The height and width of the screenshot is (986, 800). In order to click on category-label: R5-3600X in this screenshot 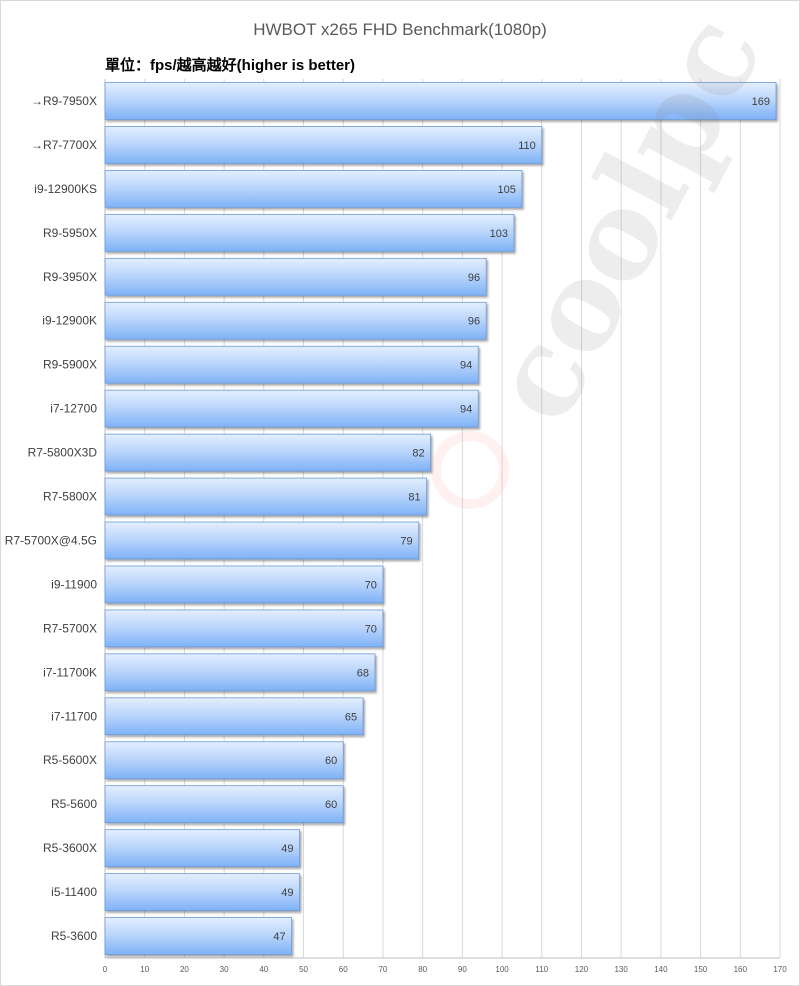, I will do `click(70, 848)`.